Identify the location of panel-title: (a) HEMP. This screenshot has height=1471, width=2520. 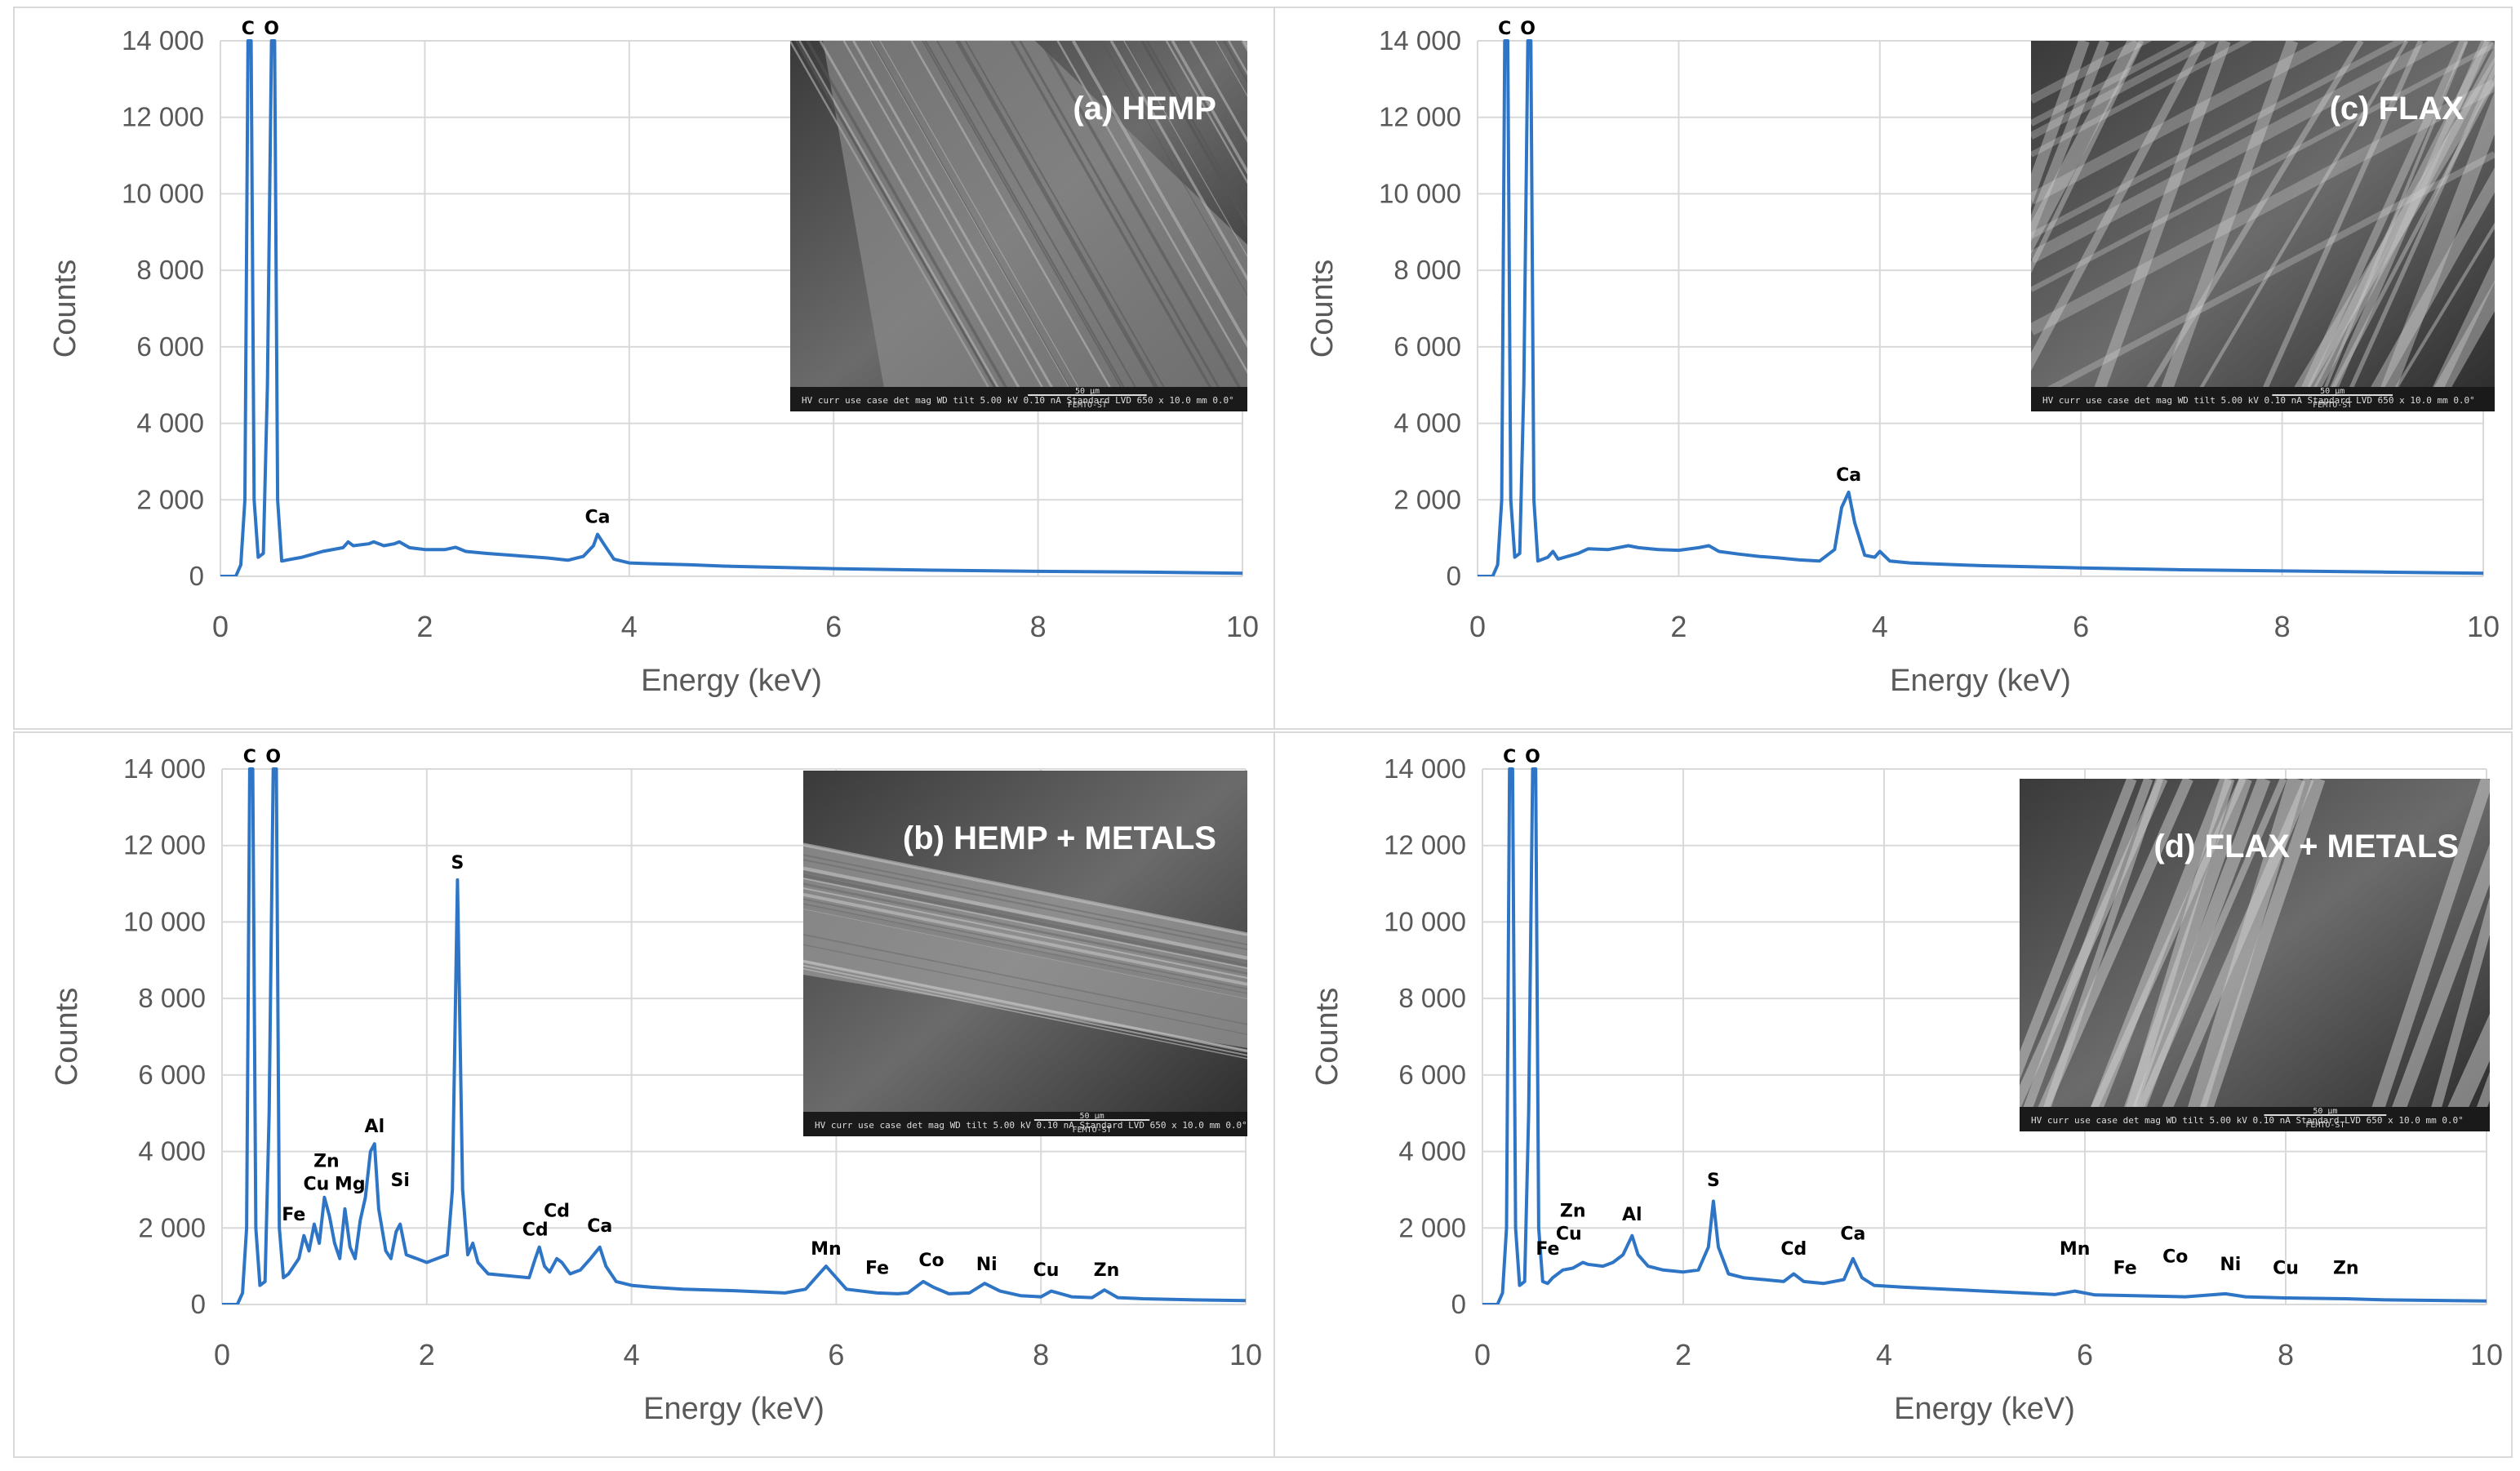
(1144, 109).